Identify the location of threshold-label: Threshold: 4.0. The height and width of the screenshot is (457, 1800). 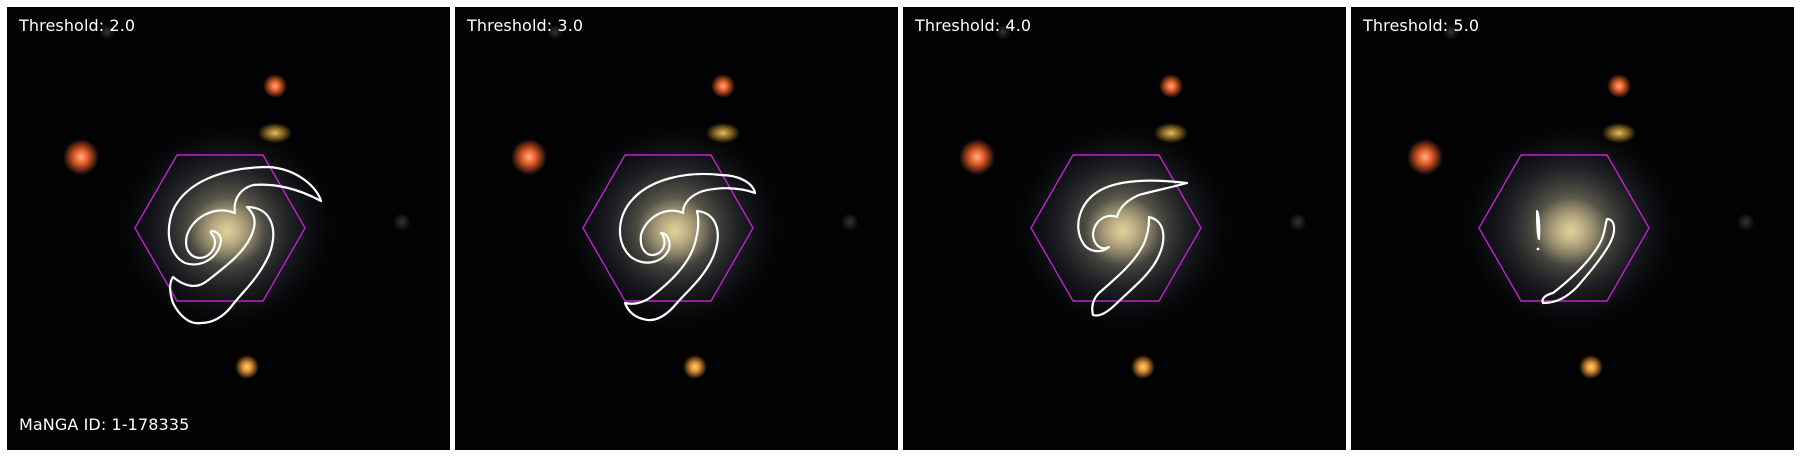
(973, 25).